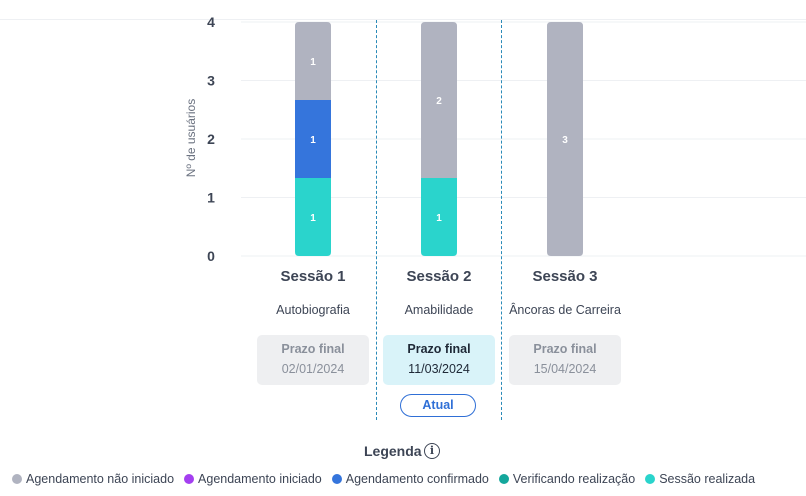 Image resolution: width=806 pixels, height=496 pixels. Describe the element at coordinates (403, 19) in the screenshot. I see `top-divider-line` at that location.